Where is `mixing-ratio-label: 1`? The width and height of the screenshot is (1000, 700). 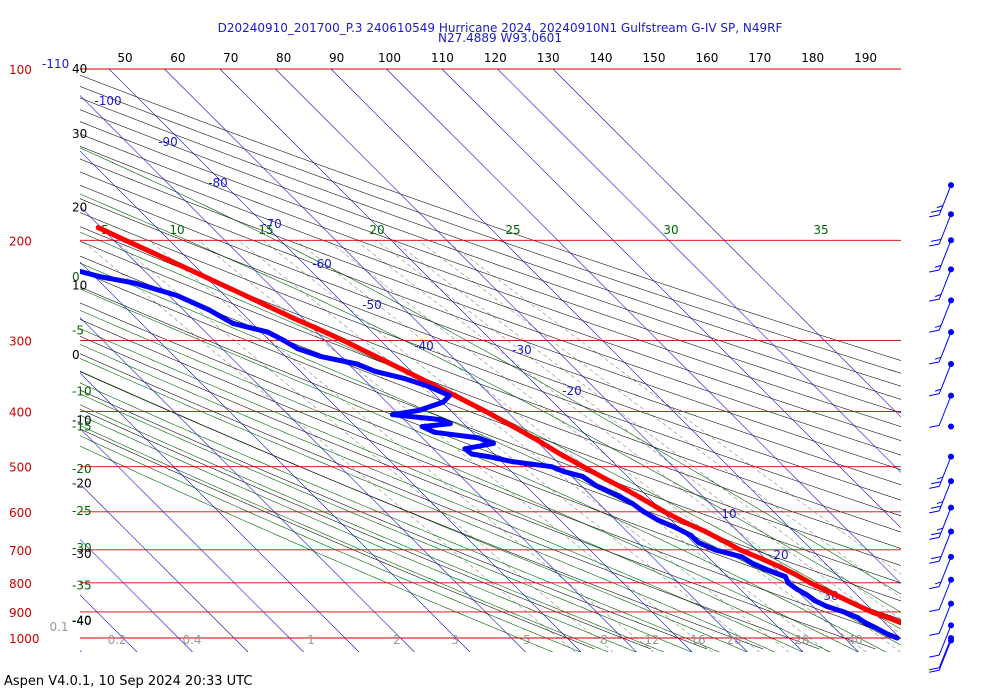
mixing-ratio-label: 1 is located at coordinates (311, 640).